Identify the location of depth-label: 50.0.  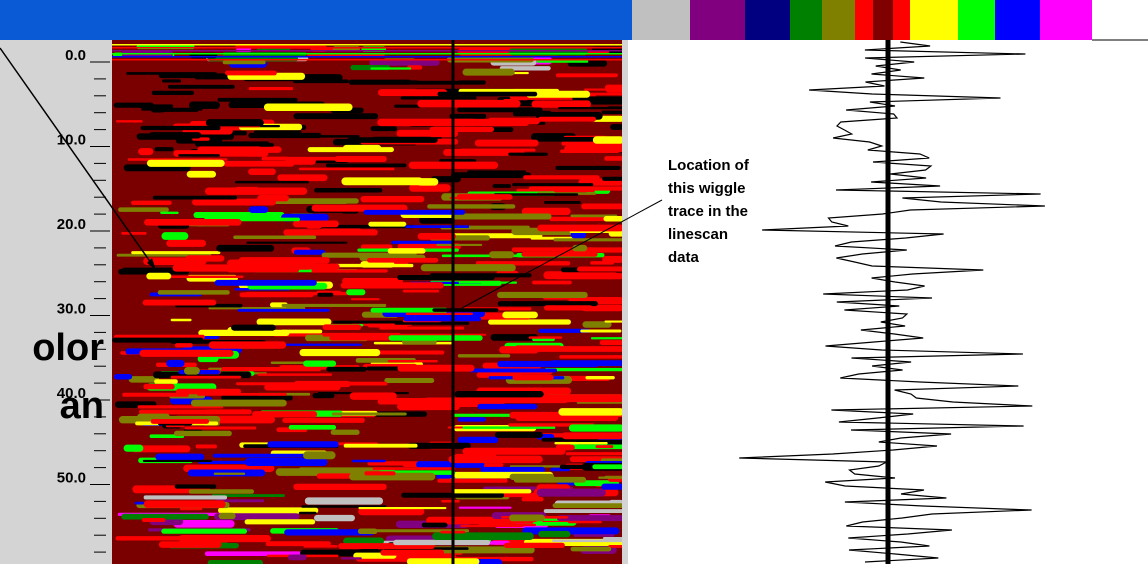
(71, 477).